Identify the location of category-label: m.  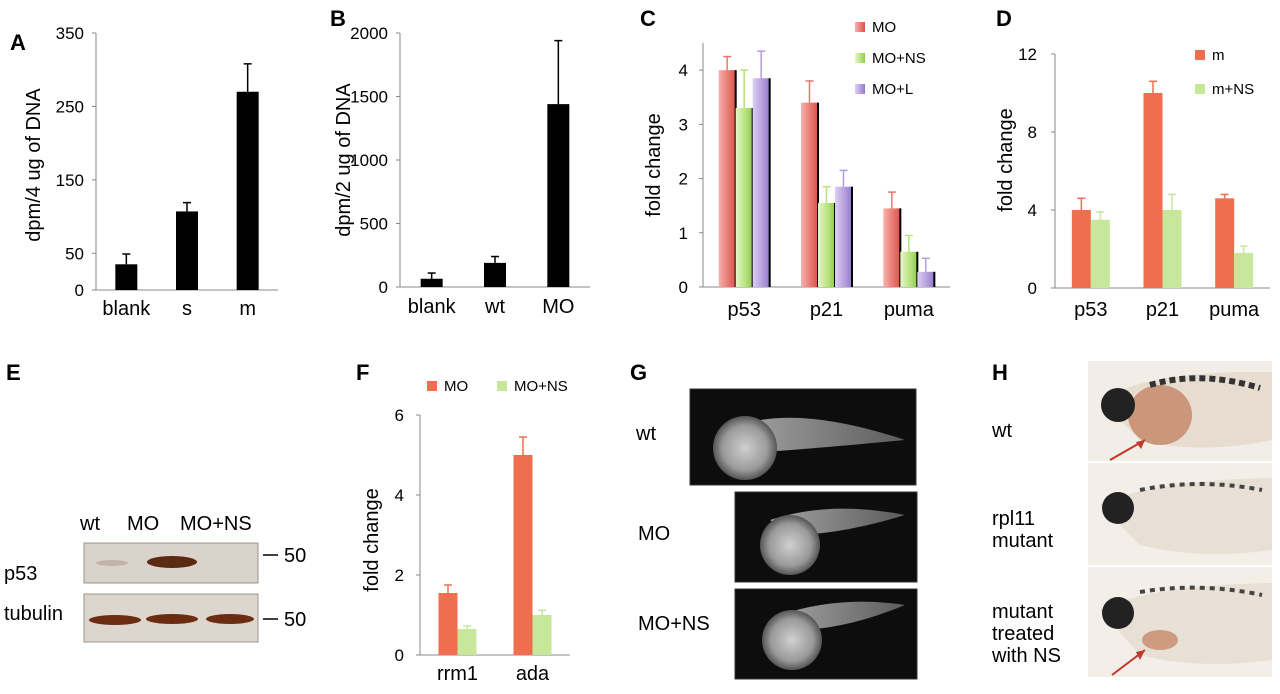
(247, 309).